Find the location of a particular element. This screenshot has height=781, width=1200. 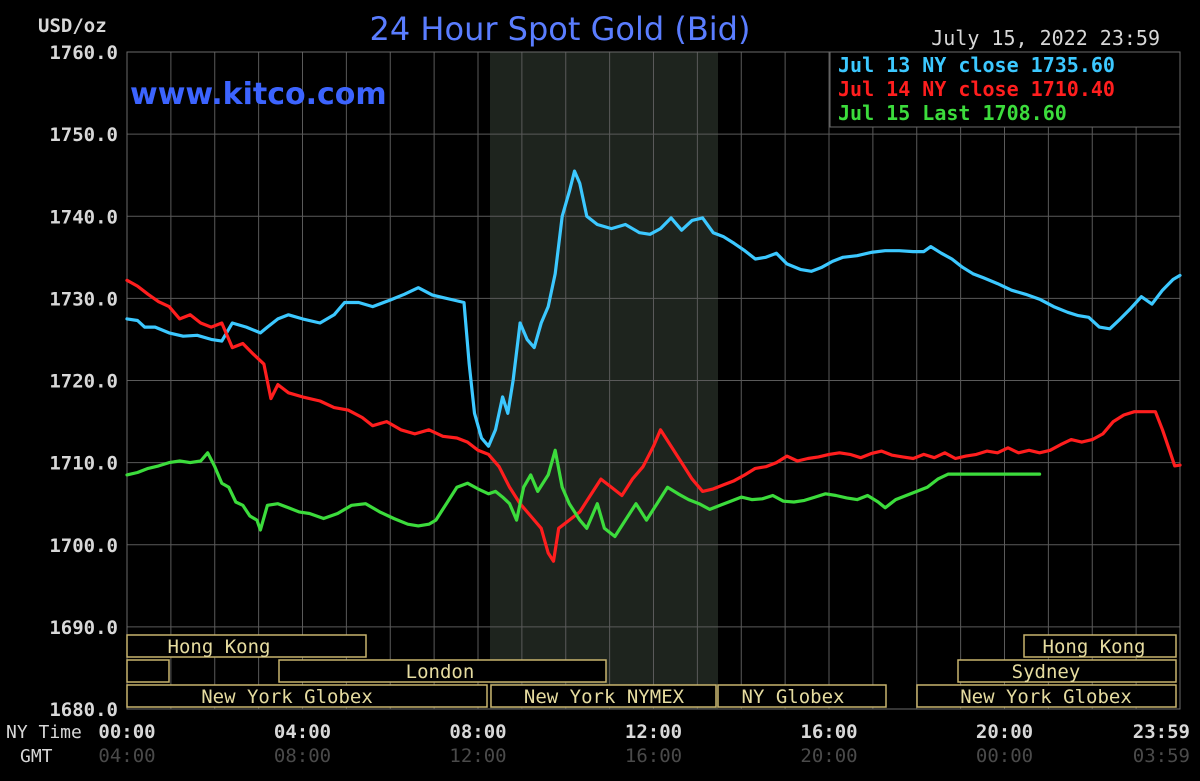

session-ny-nymex-label: New York NYMEX is located at coordinates (604, 697).